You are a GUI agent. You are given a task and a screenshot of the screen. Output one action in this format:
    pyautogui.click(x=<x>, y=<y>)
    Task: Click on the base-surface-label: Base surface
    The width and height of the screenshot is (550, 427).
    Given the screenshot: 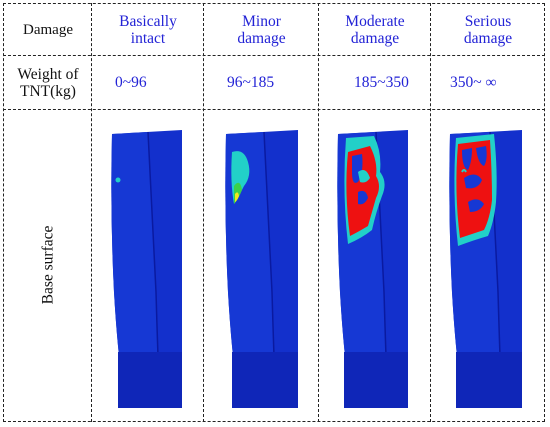 What is the action you would take?
    pyautogui.click(x=47, y=265)
    